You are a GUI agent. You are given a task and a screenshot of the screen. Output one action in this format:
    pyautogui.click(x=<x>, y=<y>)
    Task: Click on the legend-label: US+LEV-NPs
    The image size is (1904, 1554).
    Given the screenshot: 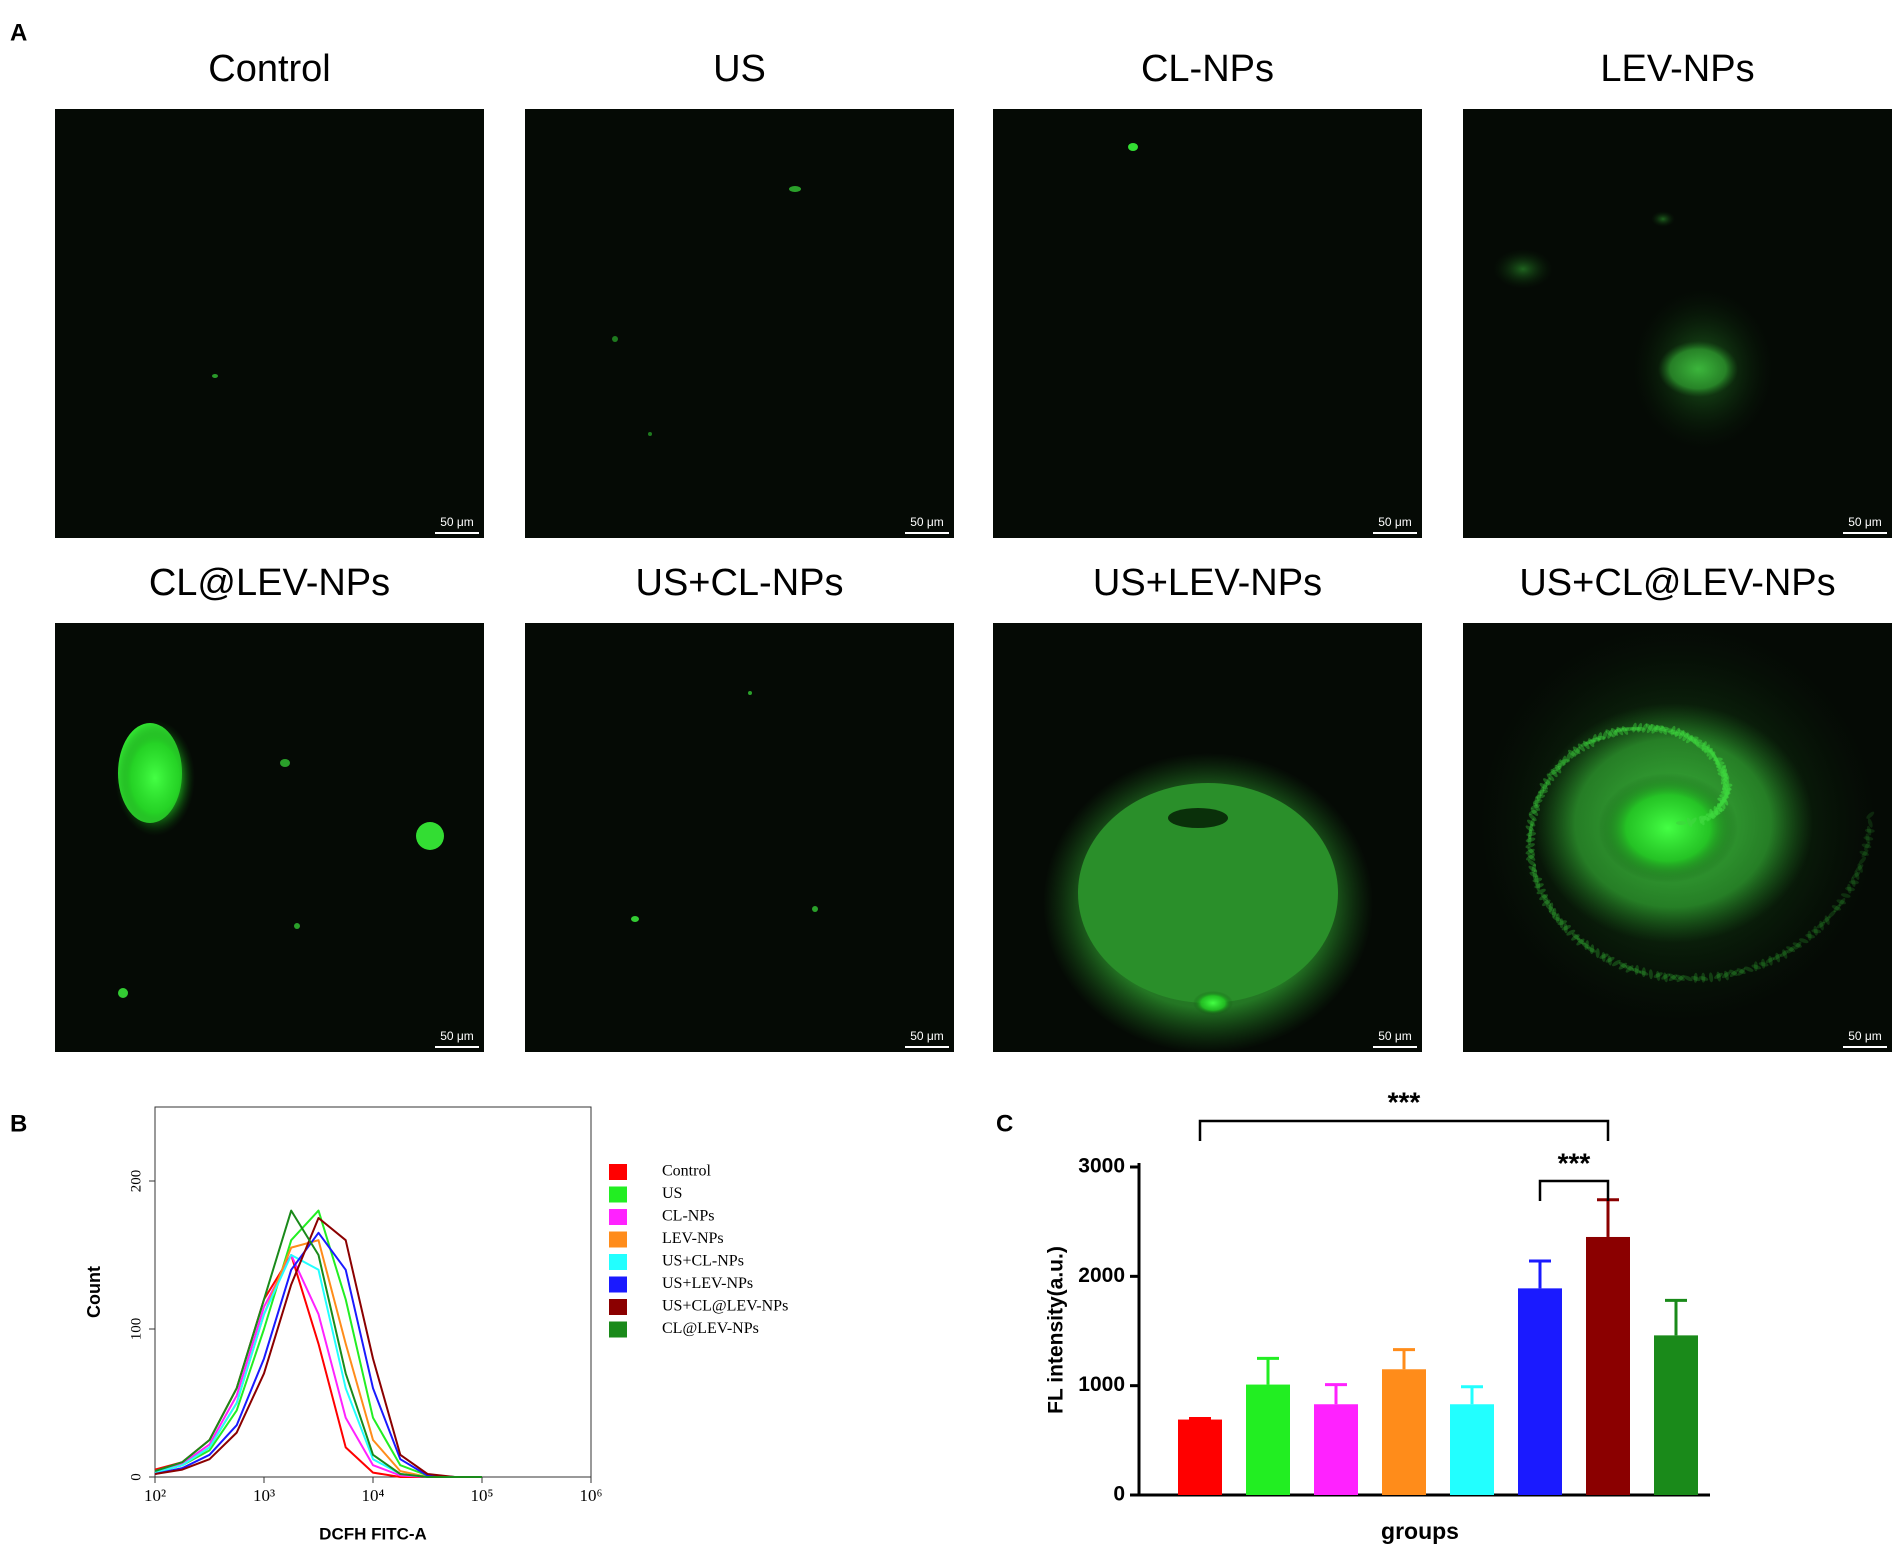 What is the action you would take?
    pyautogui.click(x=707, y=1283)
    